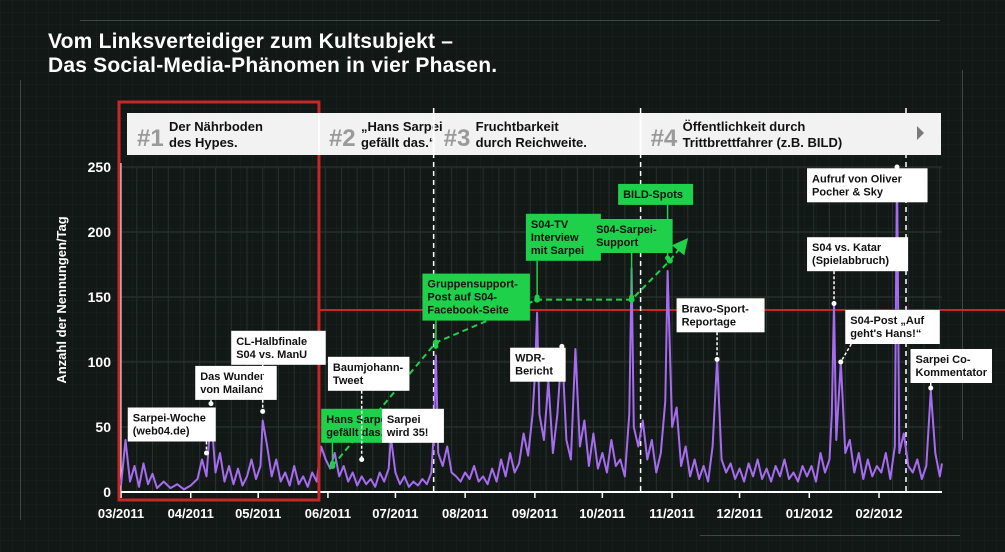 This screenshot has height=552, width=1005. What do you see at coordinates (653, 195) in the screenshot?
I see `annotation-text: BILD-Spots` at bounding box center [653, 195].